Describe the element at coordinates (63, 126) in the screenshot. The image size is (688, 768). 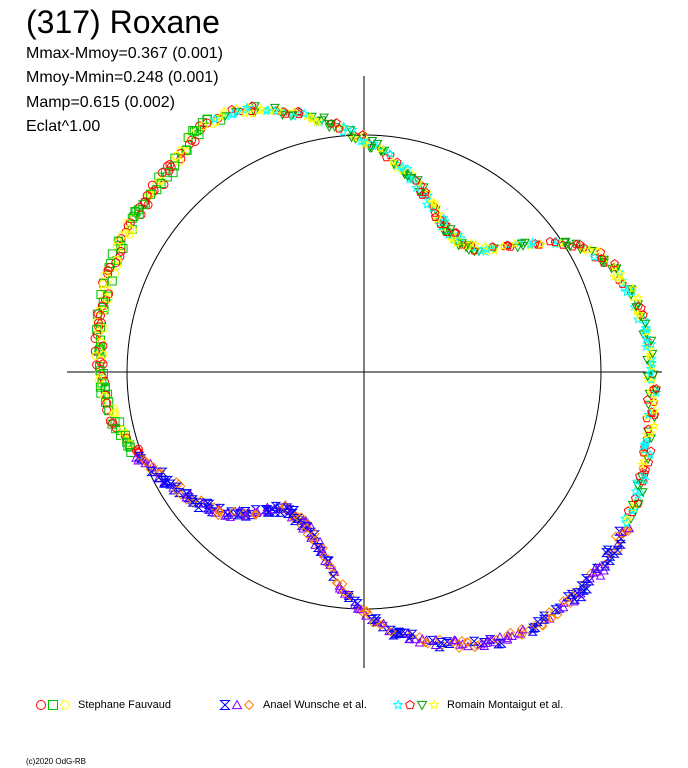
I see `stat-eclat: Eclat^1.00` at that location.